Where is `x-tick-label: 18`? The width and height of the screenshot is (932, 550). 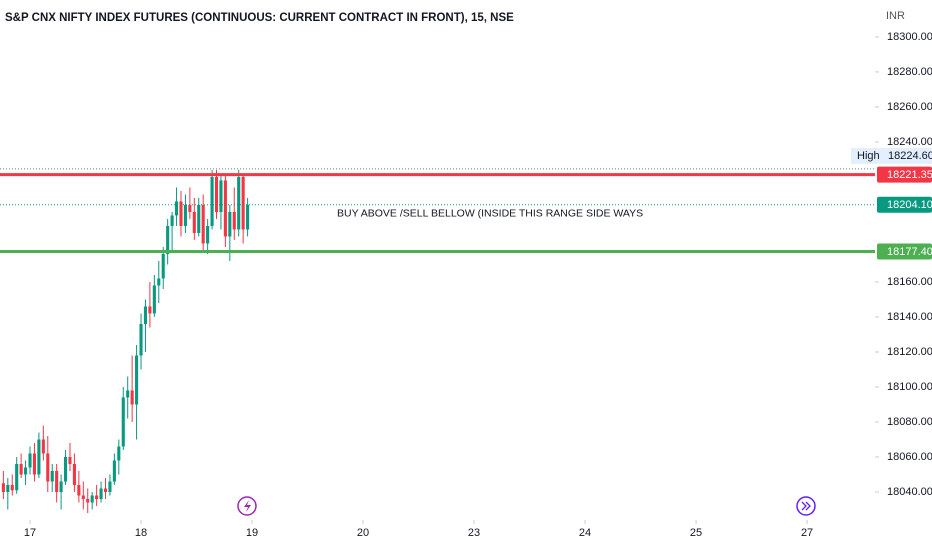
x-tick-label: 18 is located at coordinates (141, 533).